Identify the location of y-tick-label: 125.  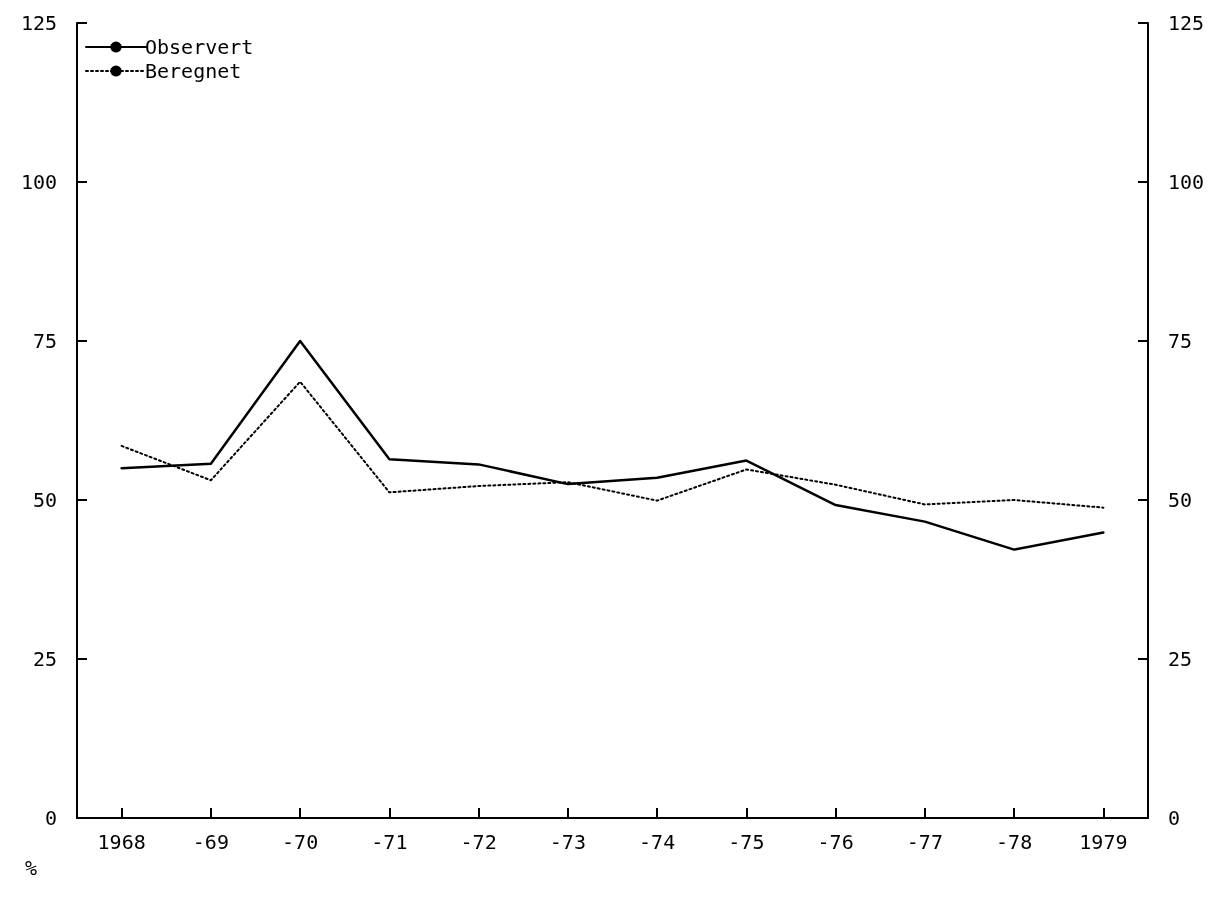
(38, 23).